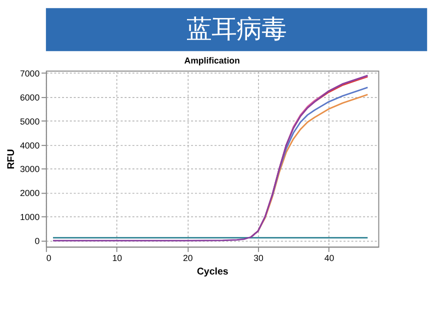 This screenshot has width=432, height=324. Describe the element at coordinates (30, 193) in the screenshot. I see `y-tick-label: 2000` at that location.